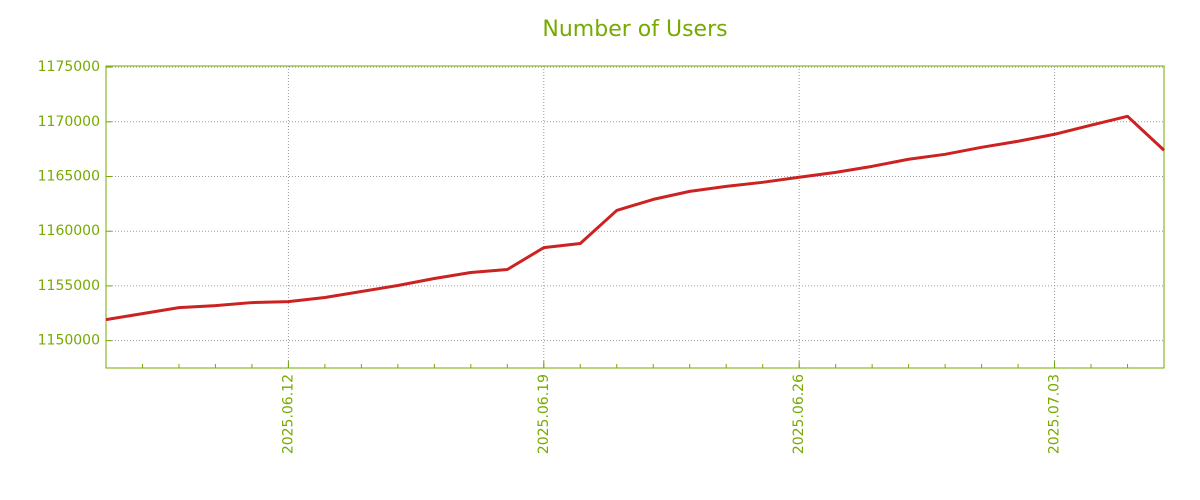  Describe the element at coordinates (69, 67) in the screenshot. I see `y-tick-label: 1175000` at that location.